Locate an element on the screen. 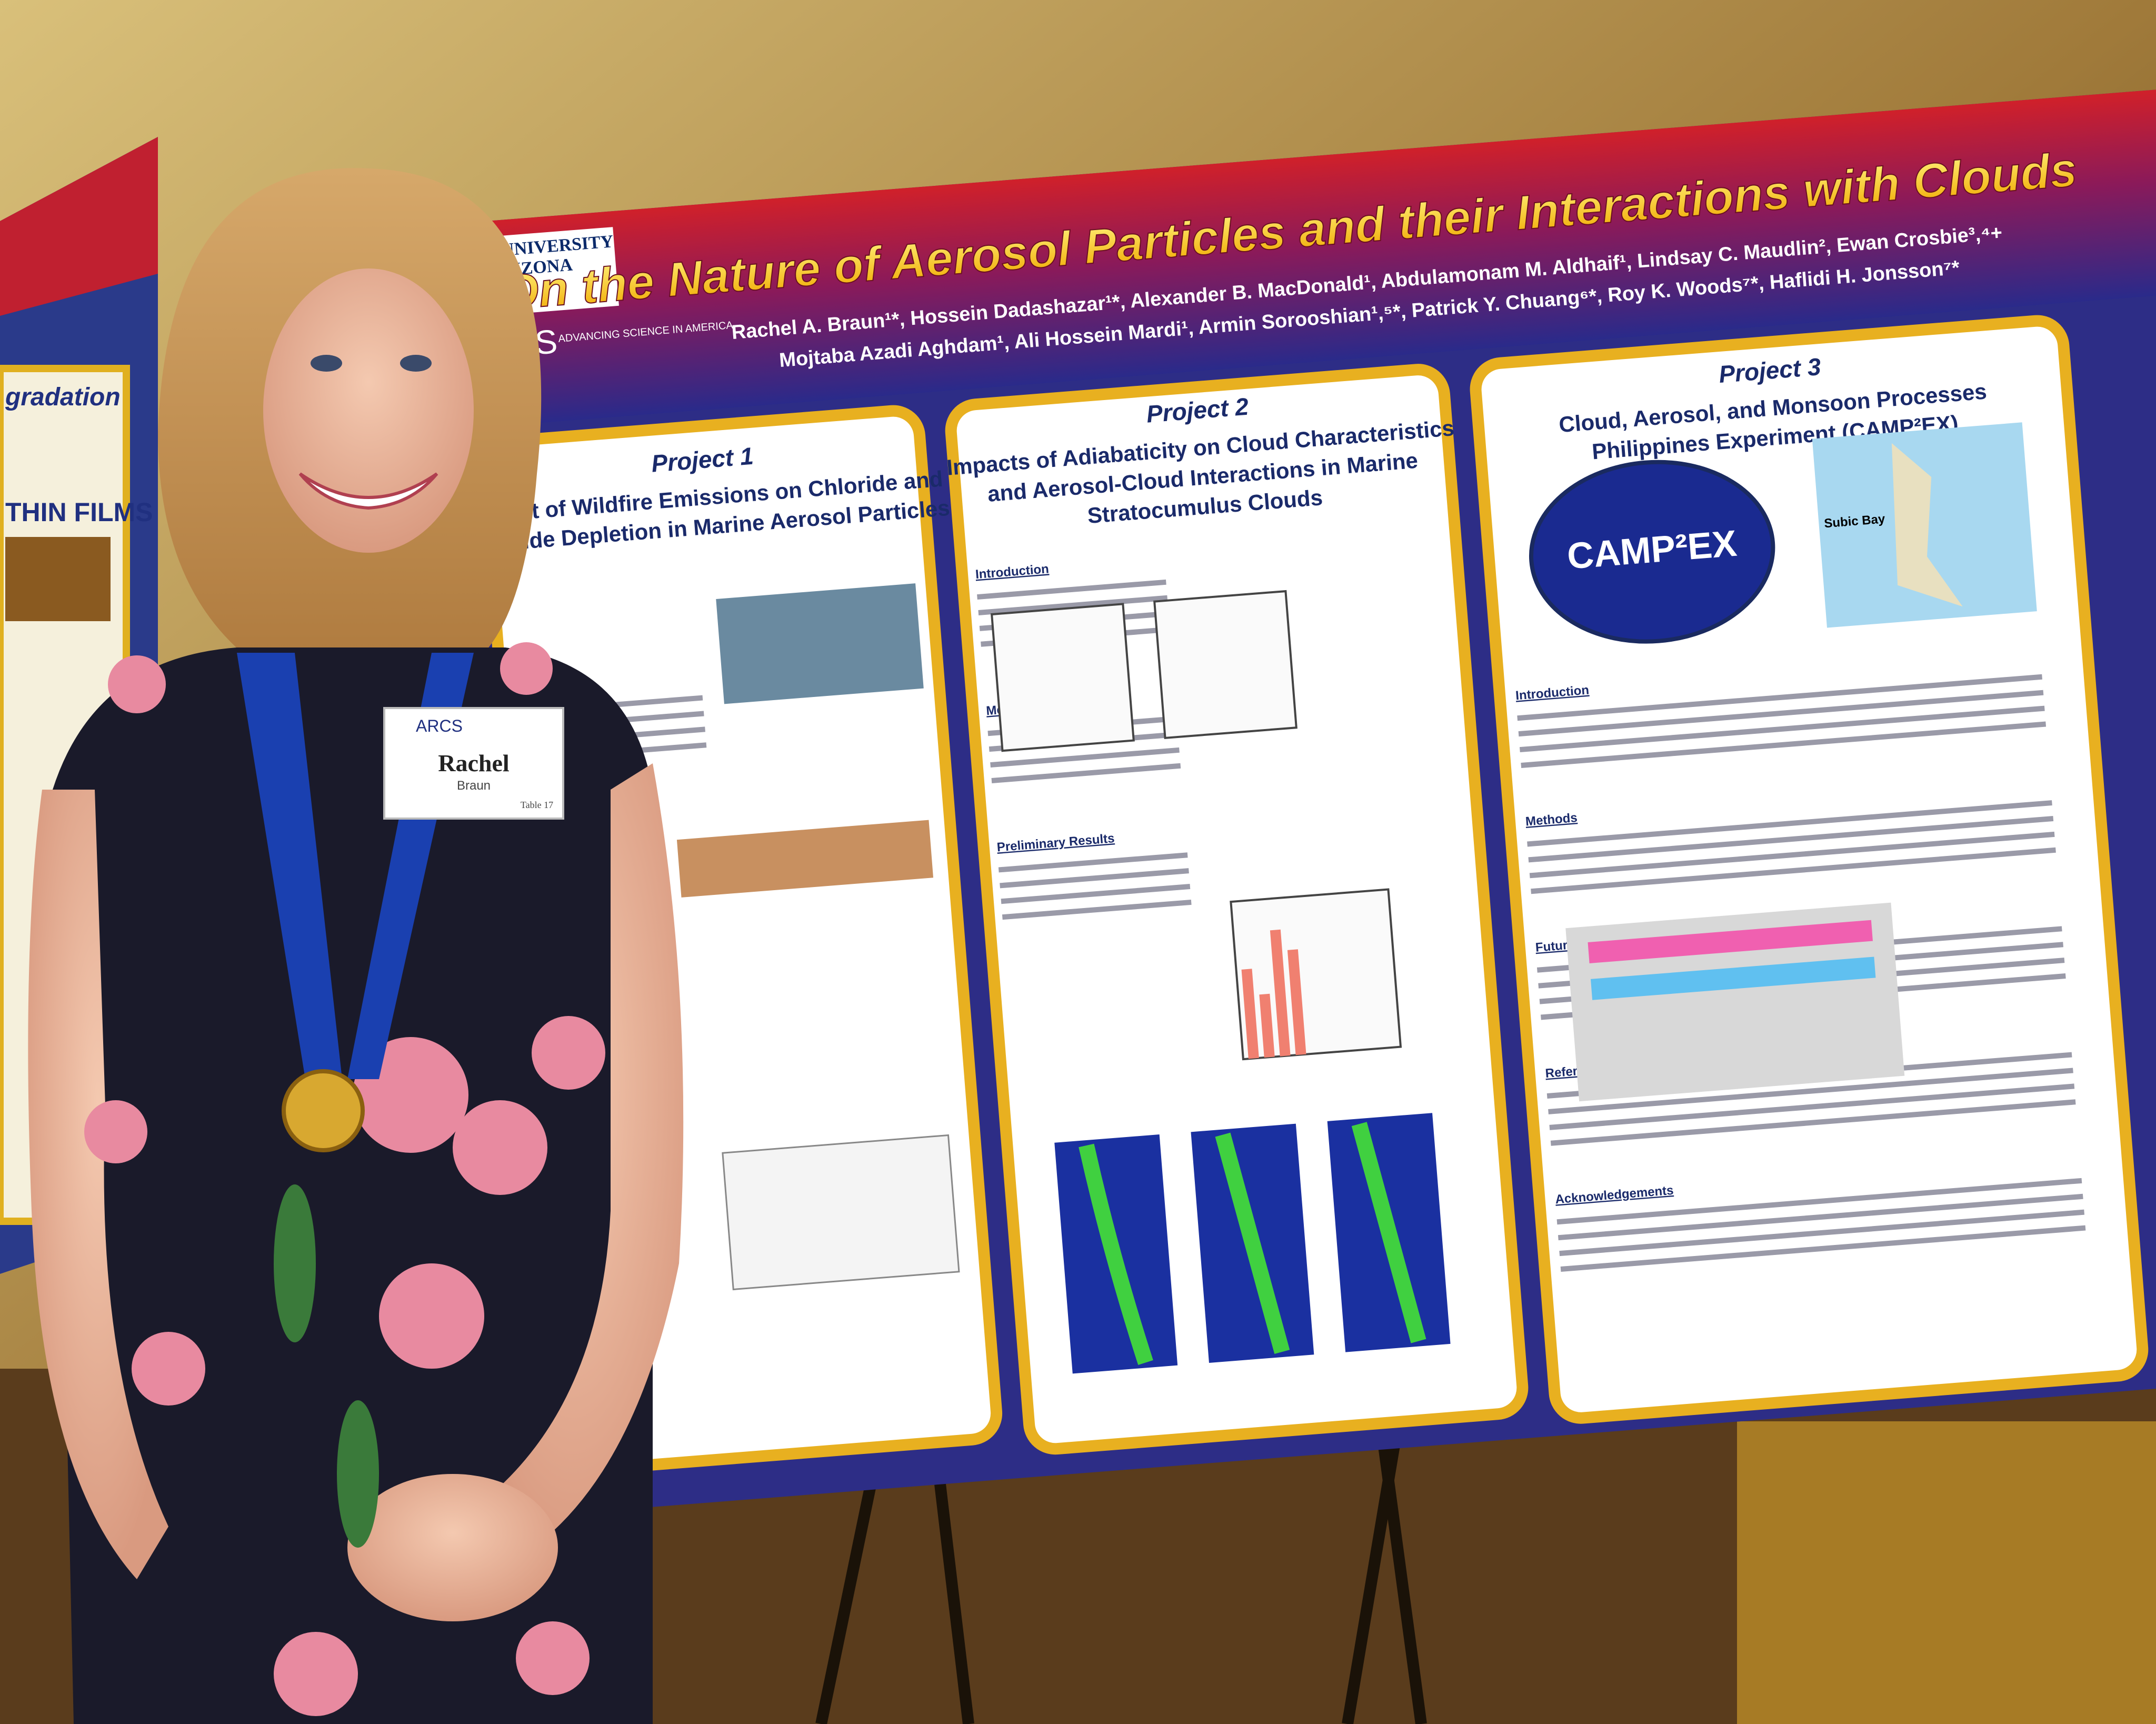  left-poster-heading: THIN FILMS is located at coordinates (79, 512).